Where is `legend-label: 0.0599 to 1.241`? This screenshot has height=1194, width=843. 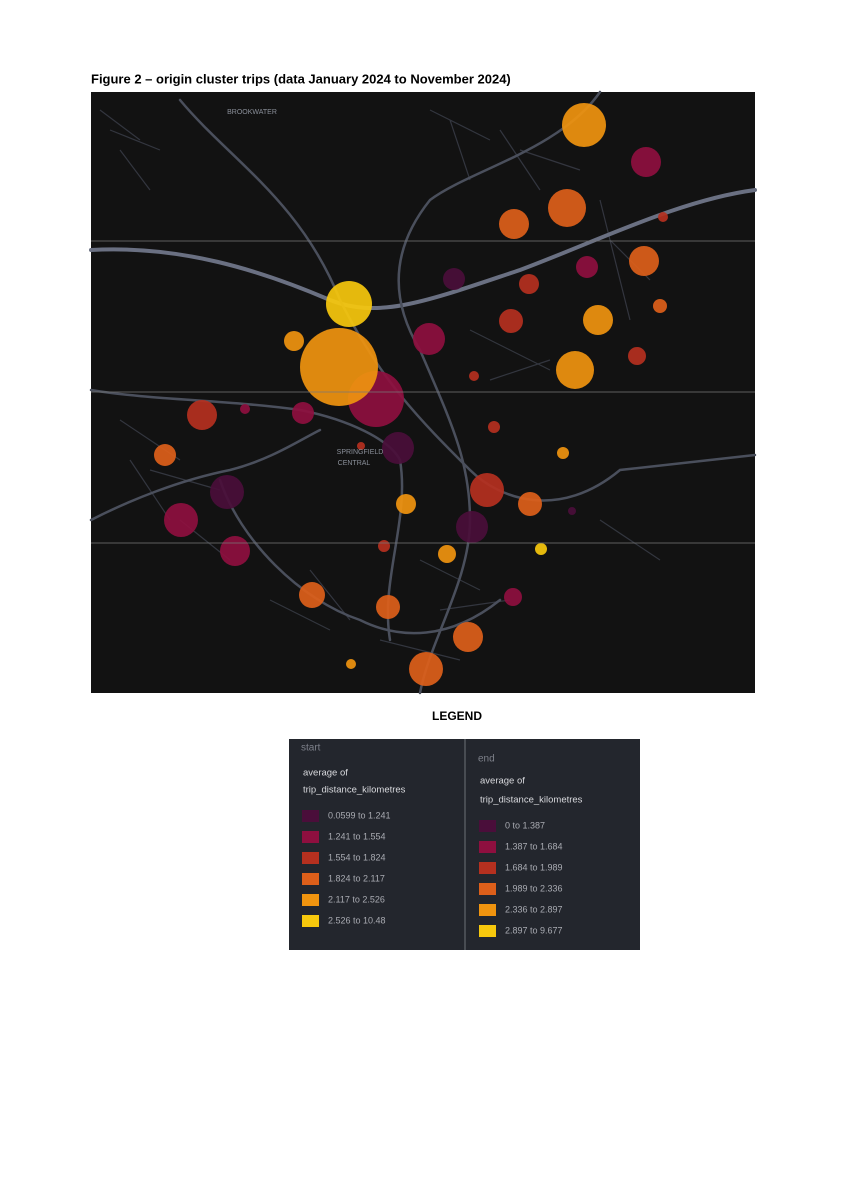 legend-label: 0.0599 to 1.241 is located at coordinates (359, 815).